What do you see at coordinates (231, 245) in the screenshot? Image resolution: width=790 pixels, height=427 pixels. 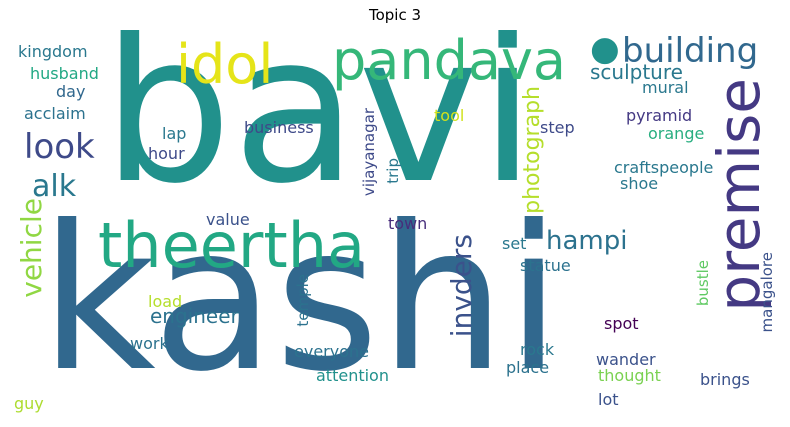 I see `word-theertha: theertha` at bounding box center [231, 245].